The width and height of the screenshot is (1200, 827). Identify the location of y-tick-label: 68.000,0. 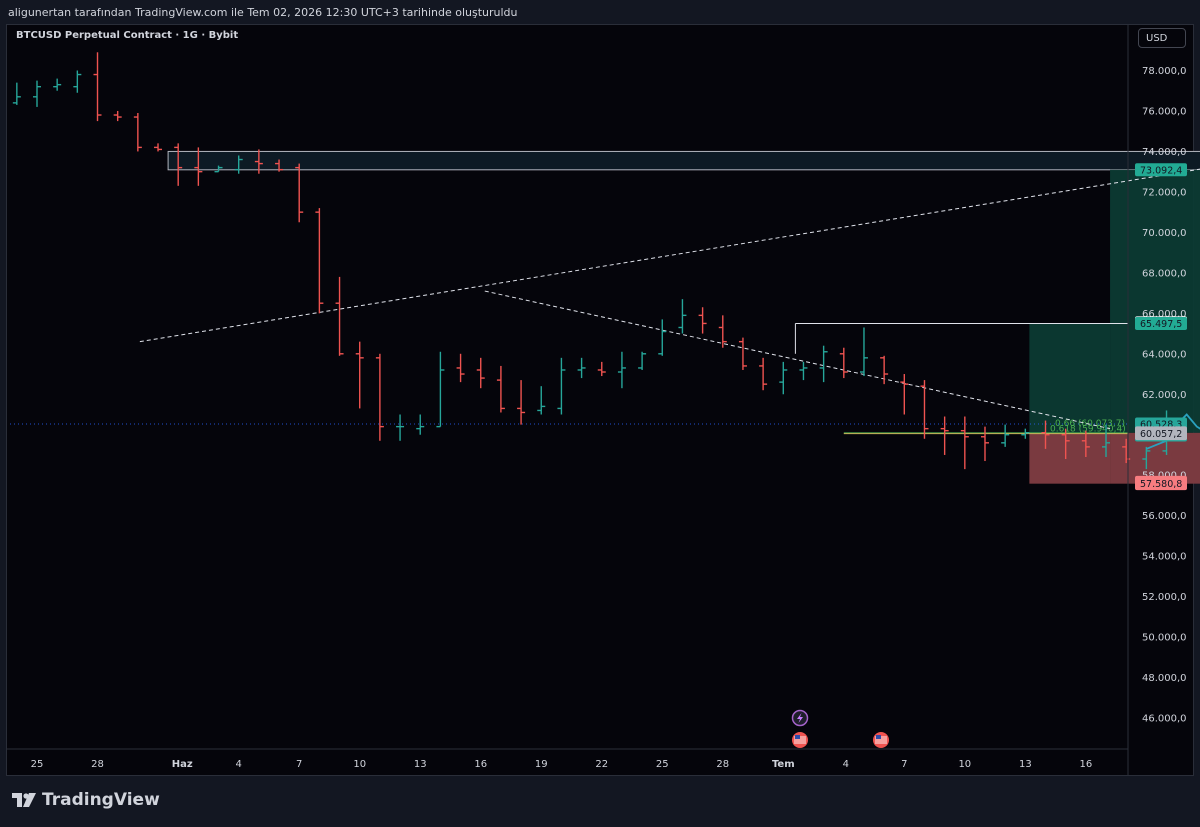
(1164, 273).